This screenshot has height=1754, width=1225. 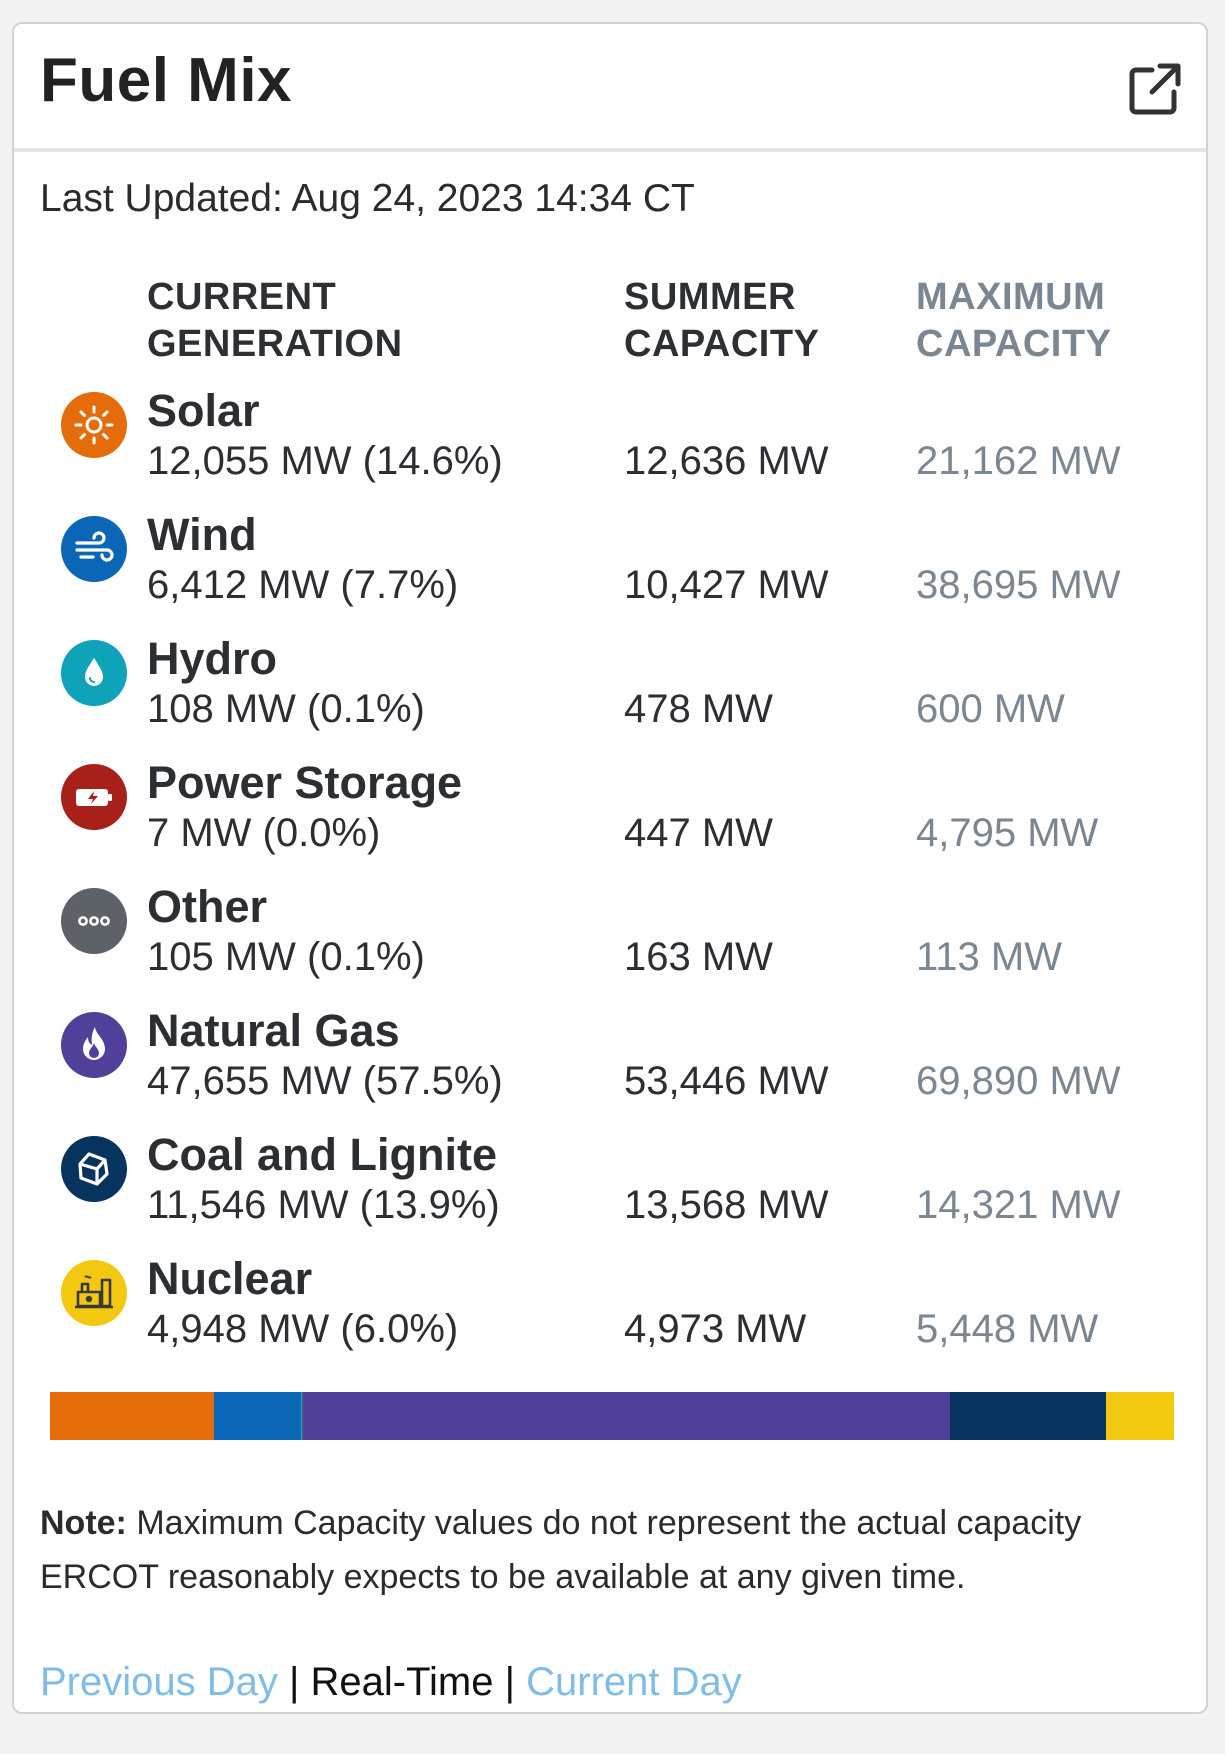 I want to click on fuel-maximum-capacity: 600 MW, so click(x=990, y=709).